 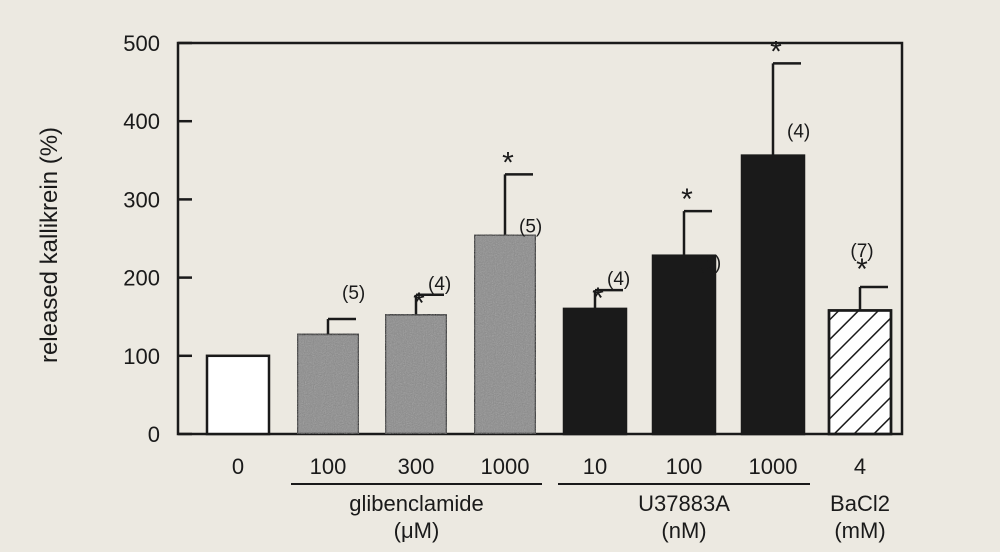 I want to click on group-name: U37883A, so click(x=684, y=503).